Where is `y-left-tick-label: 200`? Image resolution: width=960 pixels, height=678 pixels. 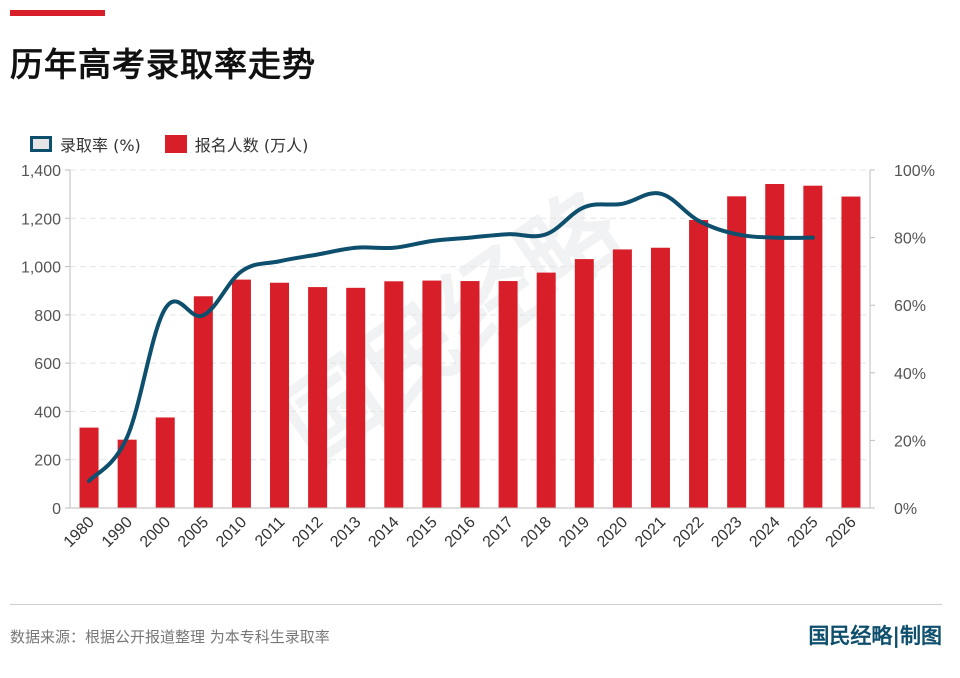 y-left-tick-label: 200 is located at coordinates (47, 461).